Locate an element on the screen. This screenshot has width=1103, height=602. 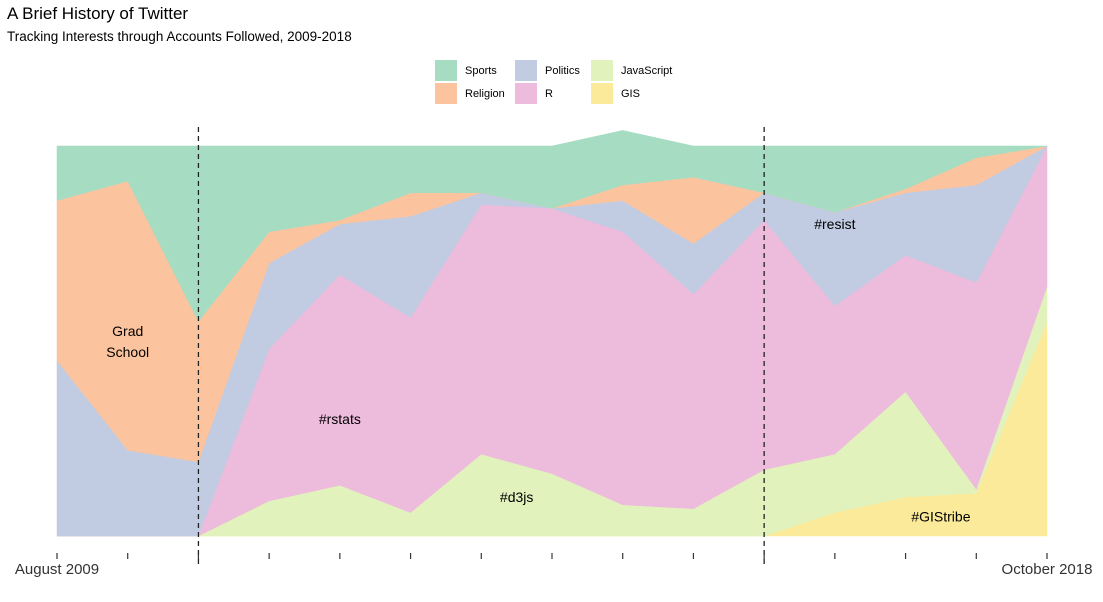
legend-swatch-politics is located at coordinates (526, 70).